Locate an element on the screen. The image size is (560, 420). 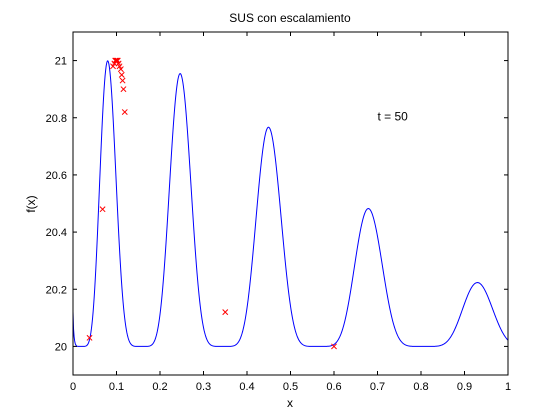
y-axis-label: f(x) is located at coordinates (31, 203).